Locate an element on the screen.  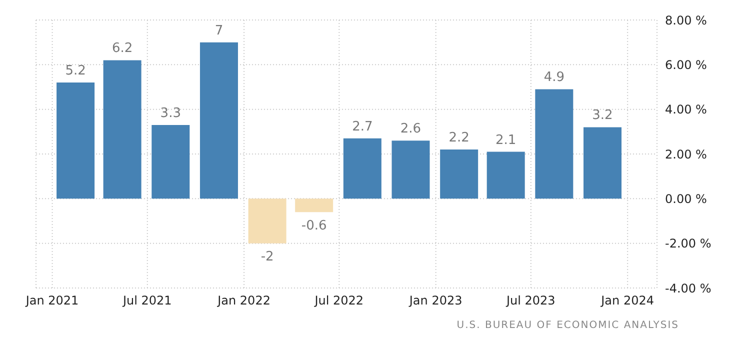
x-tick-label: Jan 2021 is located at coordinates (51, 301).